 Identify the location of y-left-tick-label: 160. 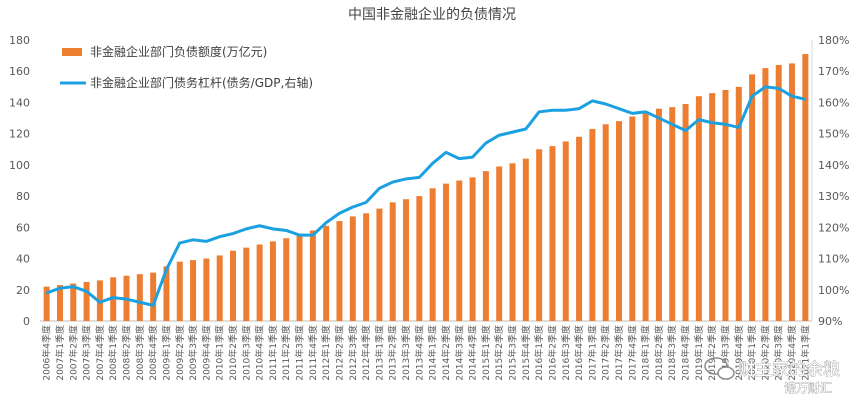
(19, 71).